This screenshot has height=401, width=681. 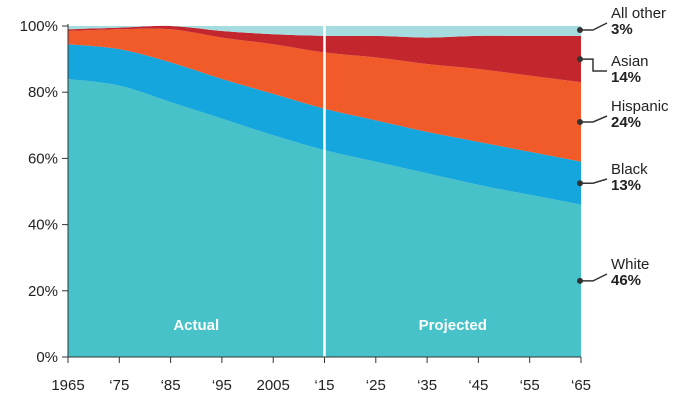 I want to click on series-value-hispanic: 24%, so click(x=626, y=122).